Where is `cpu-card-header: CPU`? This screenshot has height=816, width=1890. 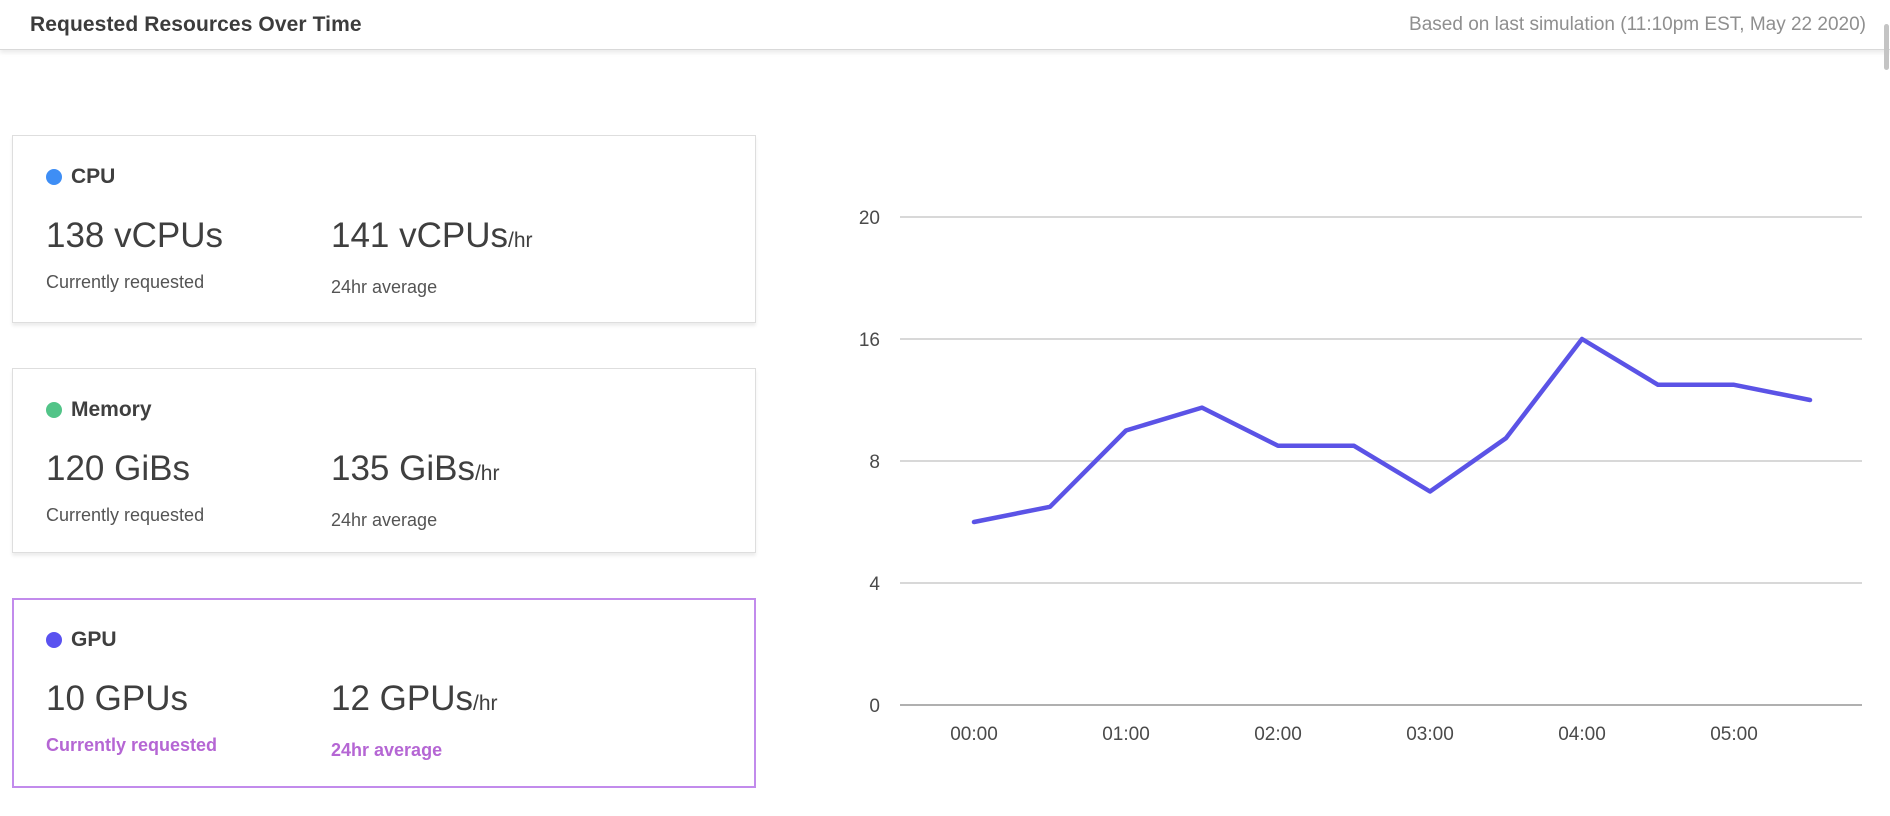
cpu-card-header: CPU is located at coordinates (384, 177).